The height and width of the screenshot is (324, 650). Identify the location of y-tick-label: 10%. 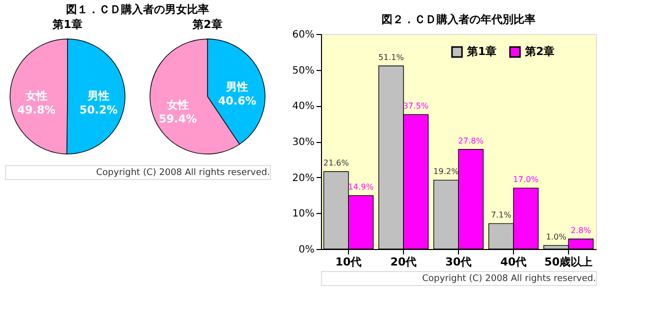
(303, 214).